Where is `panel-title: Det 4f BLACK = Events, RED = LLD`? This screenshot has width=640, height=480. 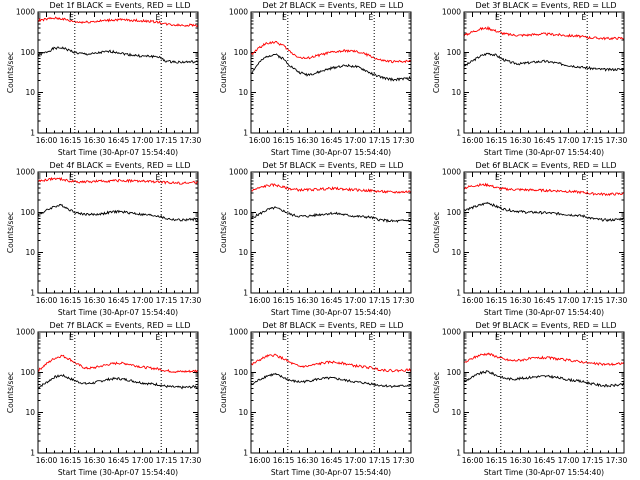
panel-title: Det 4f BLACK = Events, RED = LLD is located at coordinates (119, 165).